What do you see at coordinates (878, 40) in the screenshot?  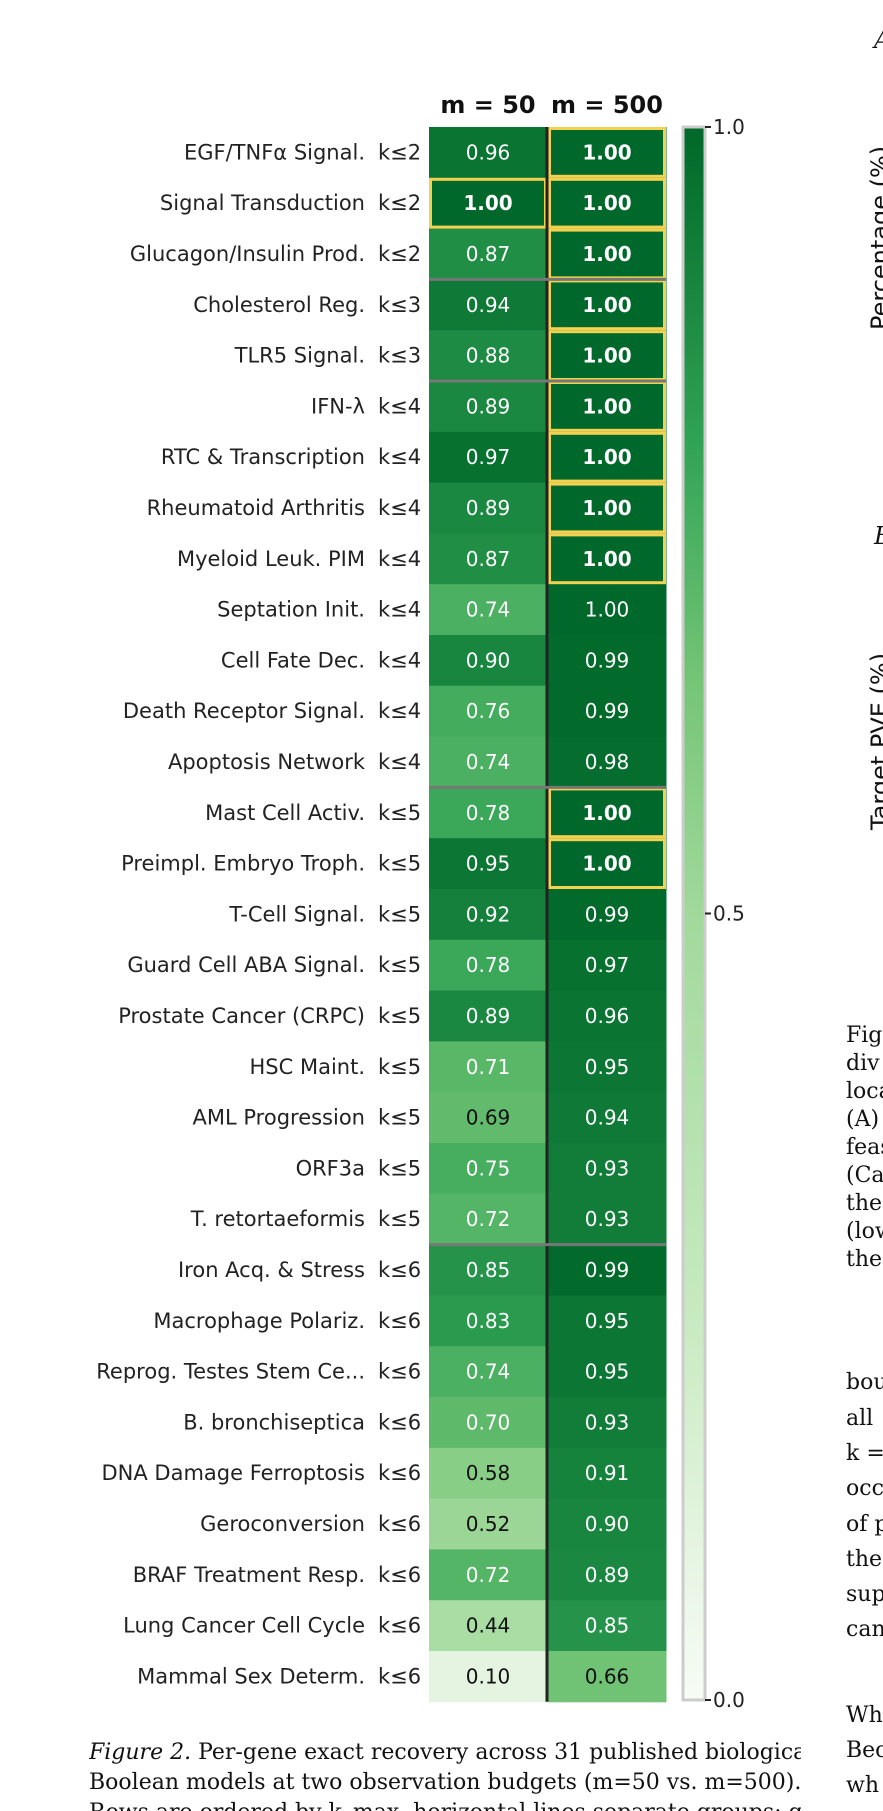 I see `side-panel-label: A` at bounding box center [878, 40].